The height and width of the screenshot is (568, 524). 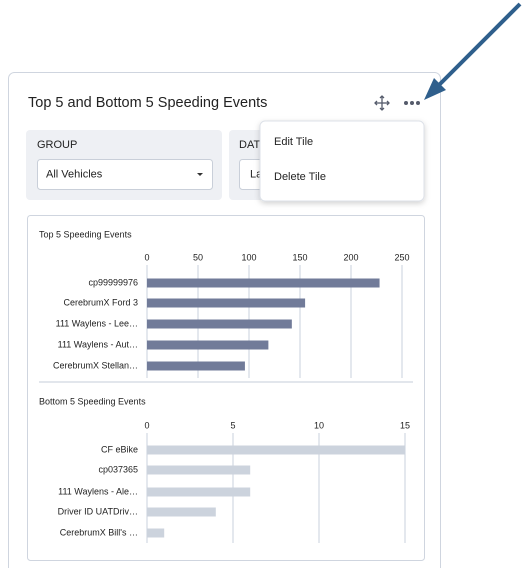 What do you see at coordinates (342, 161) in the screenshot?
I see `context-menu` at bounding box center [342, 161].